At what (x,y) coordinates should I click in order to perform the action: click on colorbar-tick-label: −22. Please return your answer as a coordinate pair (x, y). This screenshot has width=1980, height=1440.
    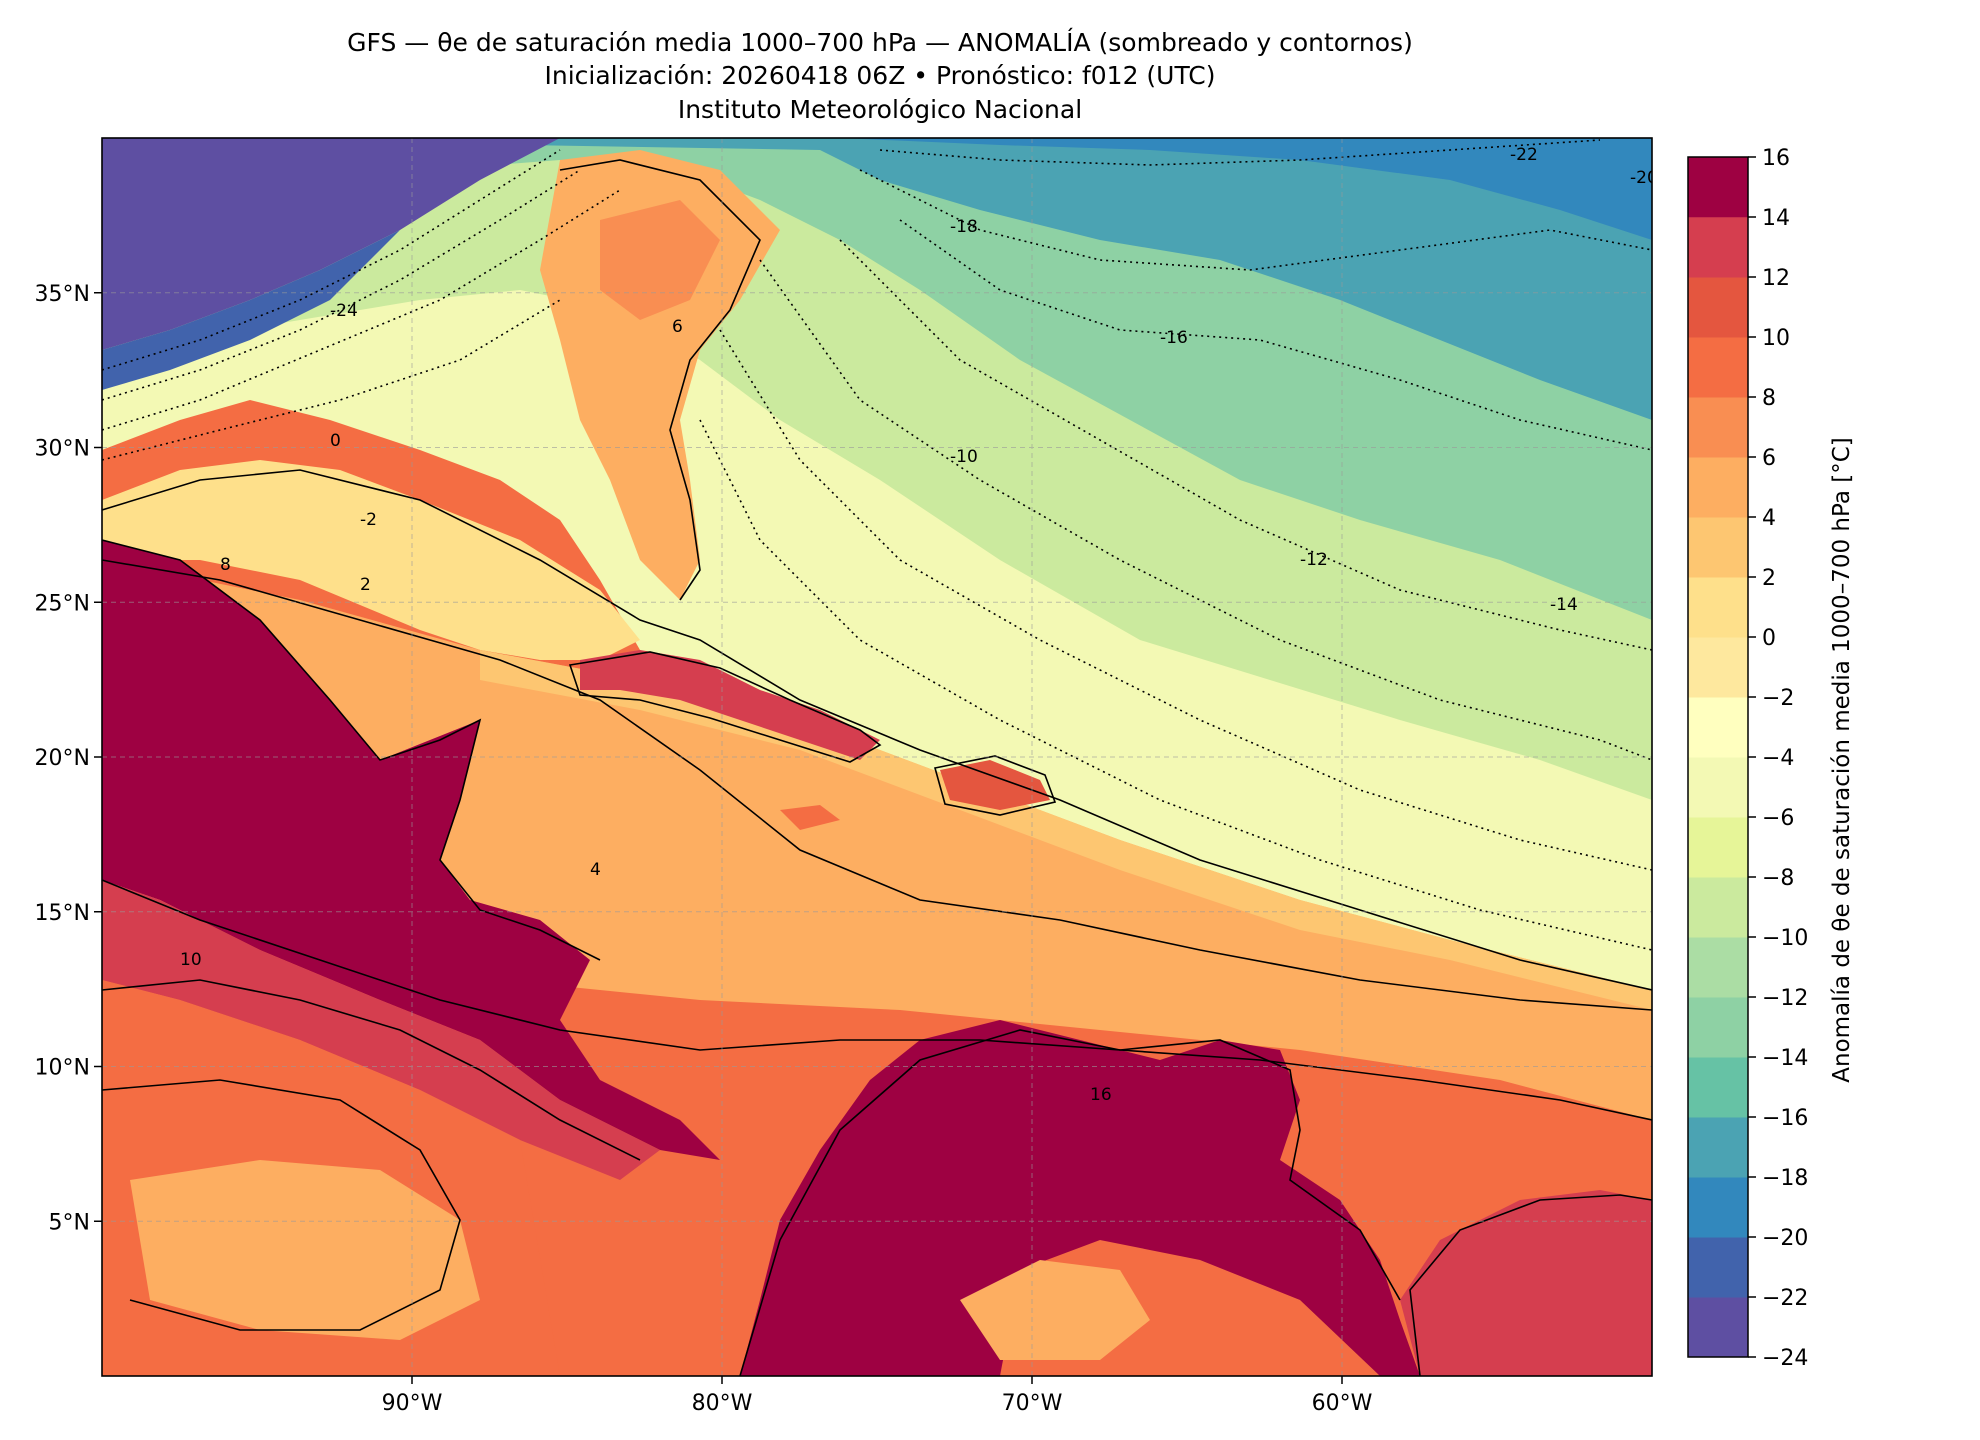
    Looking at the image, I should click on (1785, 1298).